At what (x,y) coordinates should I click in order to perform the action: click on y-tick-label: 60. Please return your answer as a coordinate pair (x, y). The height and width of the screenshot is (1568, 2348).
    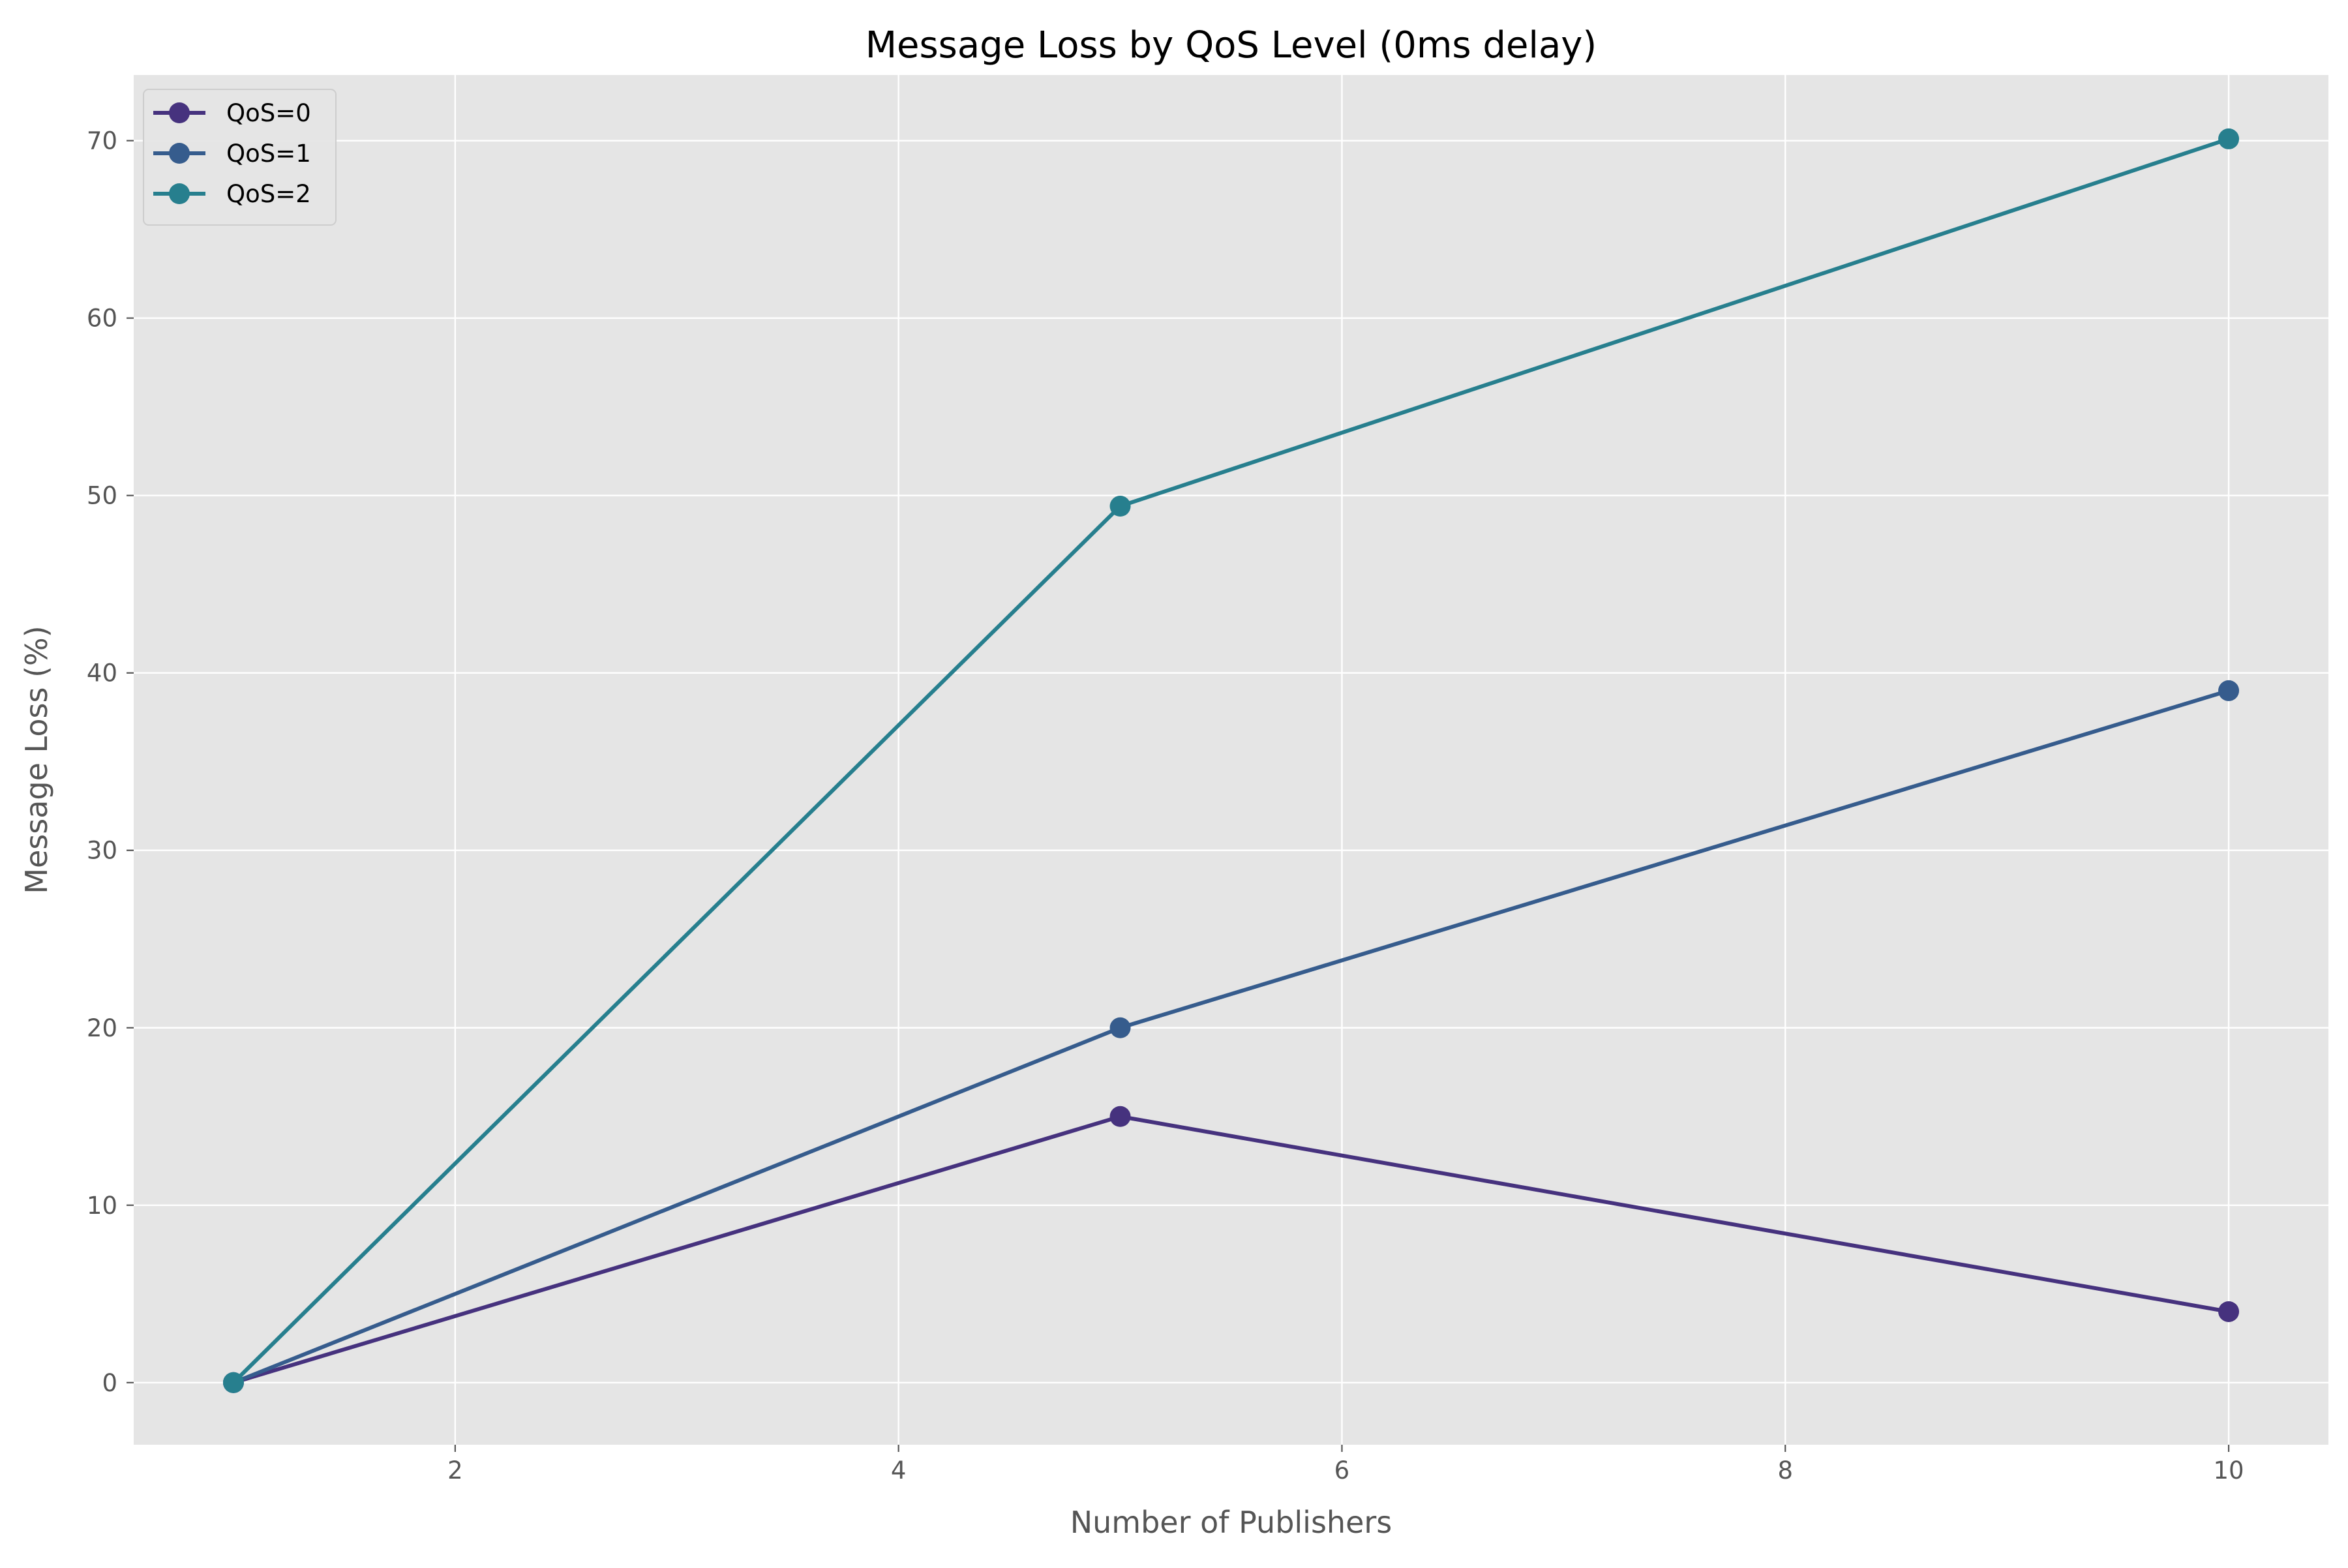
    Looking at the image, I should click on (102, 319).